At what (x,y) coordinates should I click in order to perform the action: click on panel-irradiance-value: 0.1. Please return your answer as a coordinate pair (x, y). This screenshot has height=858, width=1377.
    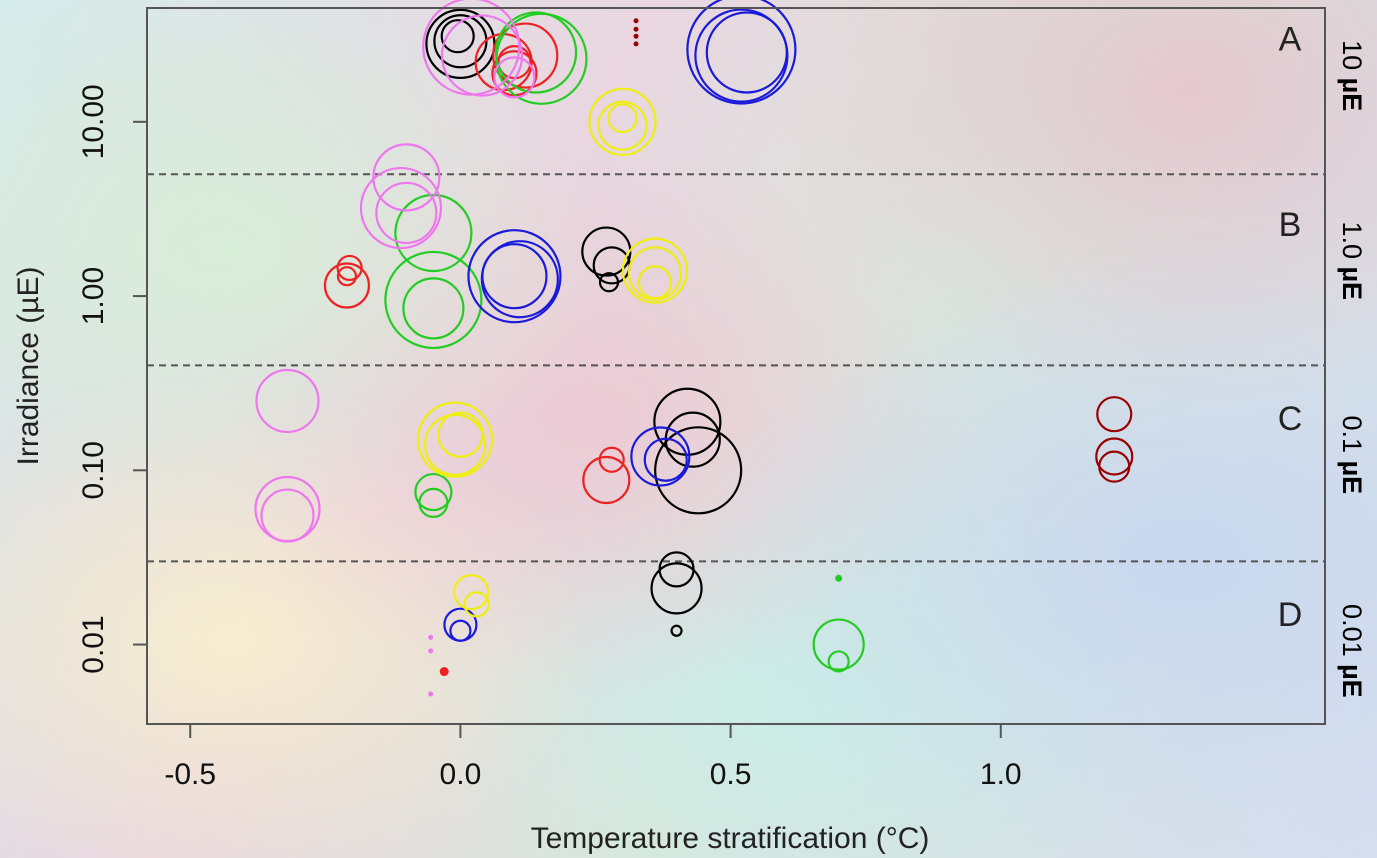
    Looking at the image, I should click on (1352, 438).